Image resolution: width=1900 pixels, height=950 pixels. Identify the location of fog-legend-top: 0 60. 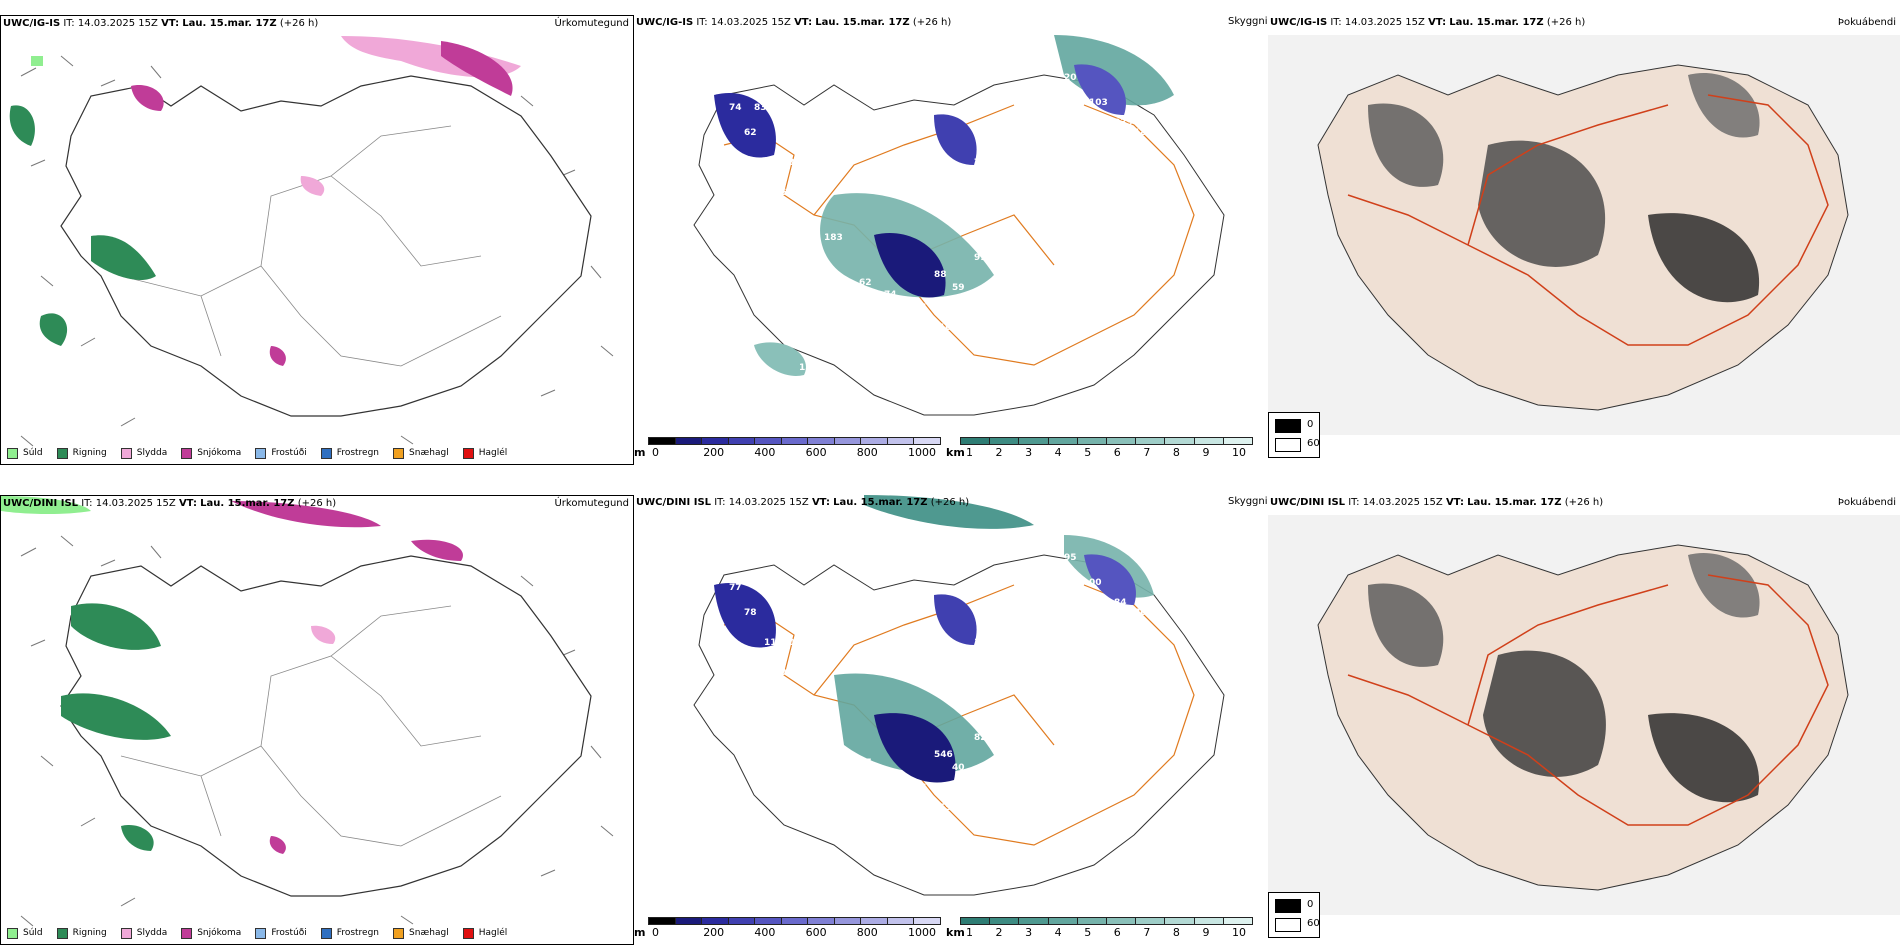
(1294, 435).